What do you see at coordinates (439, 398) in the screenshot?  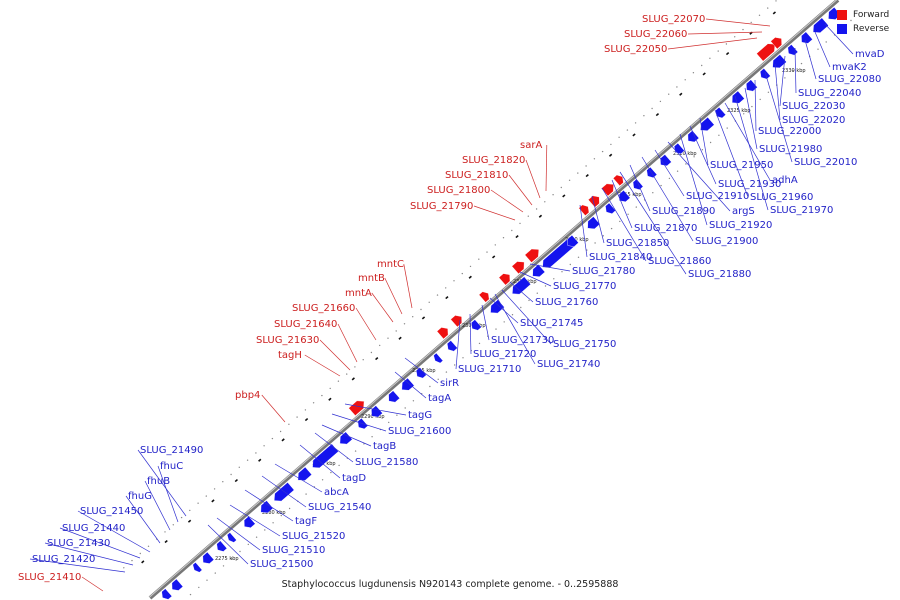 I see `reverse-gene-label-taga: tagA` at bounding box center [439, 398].